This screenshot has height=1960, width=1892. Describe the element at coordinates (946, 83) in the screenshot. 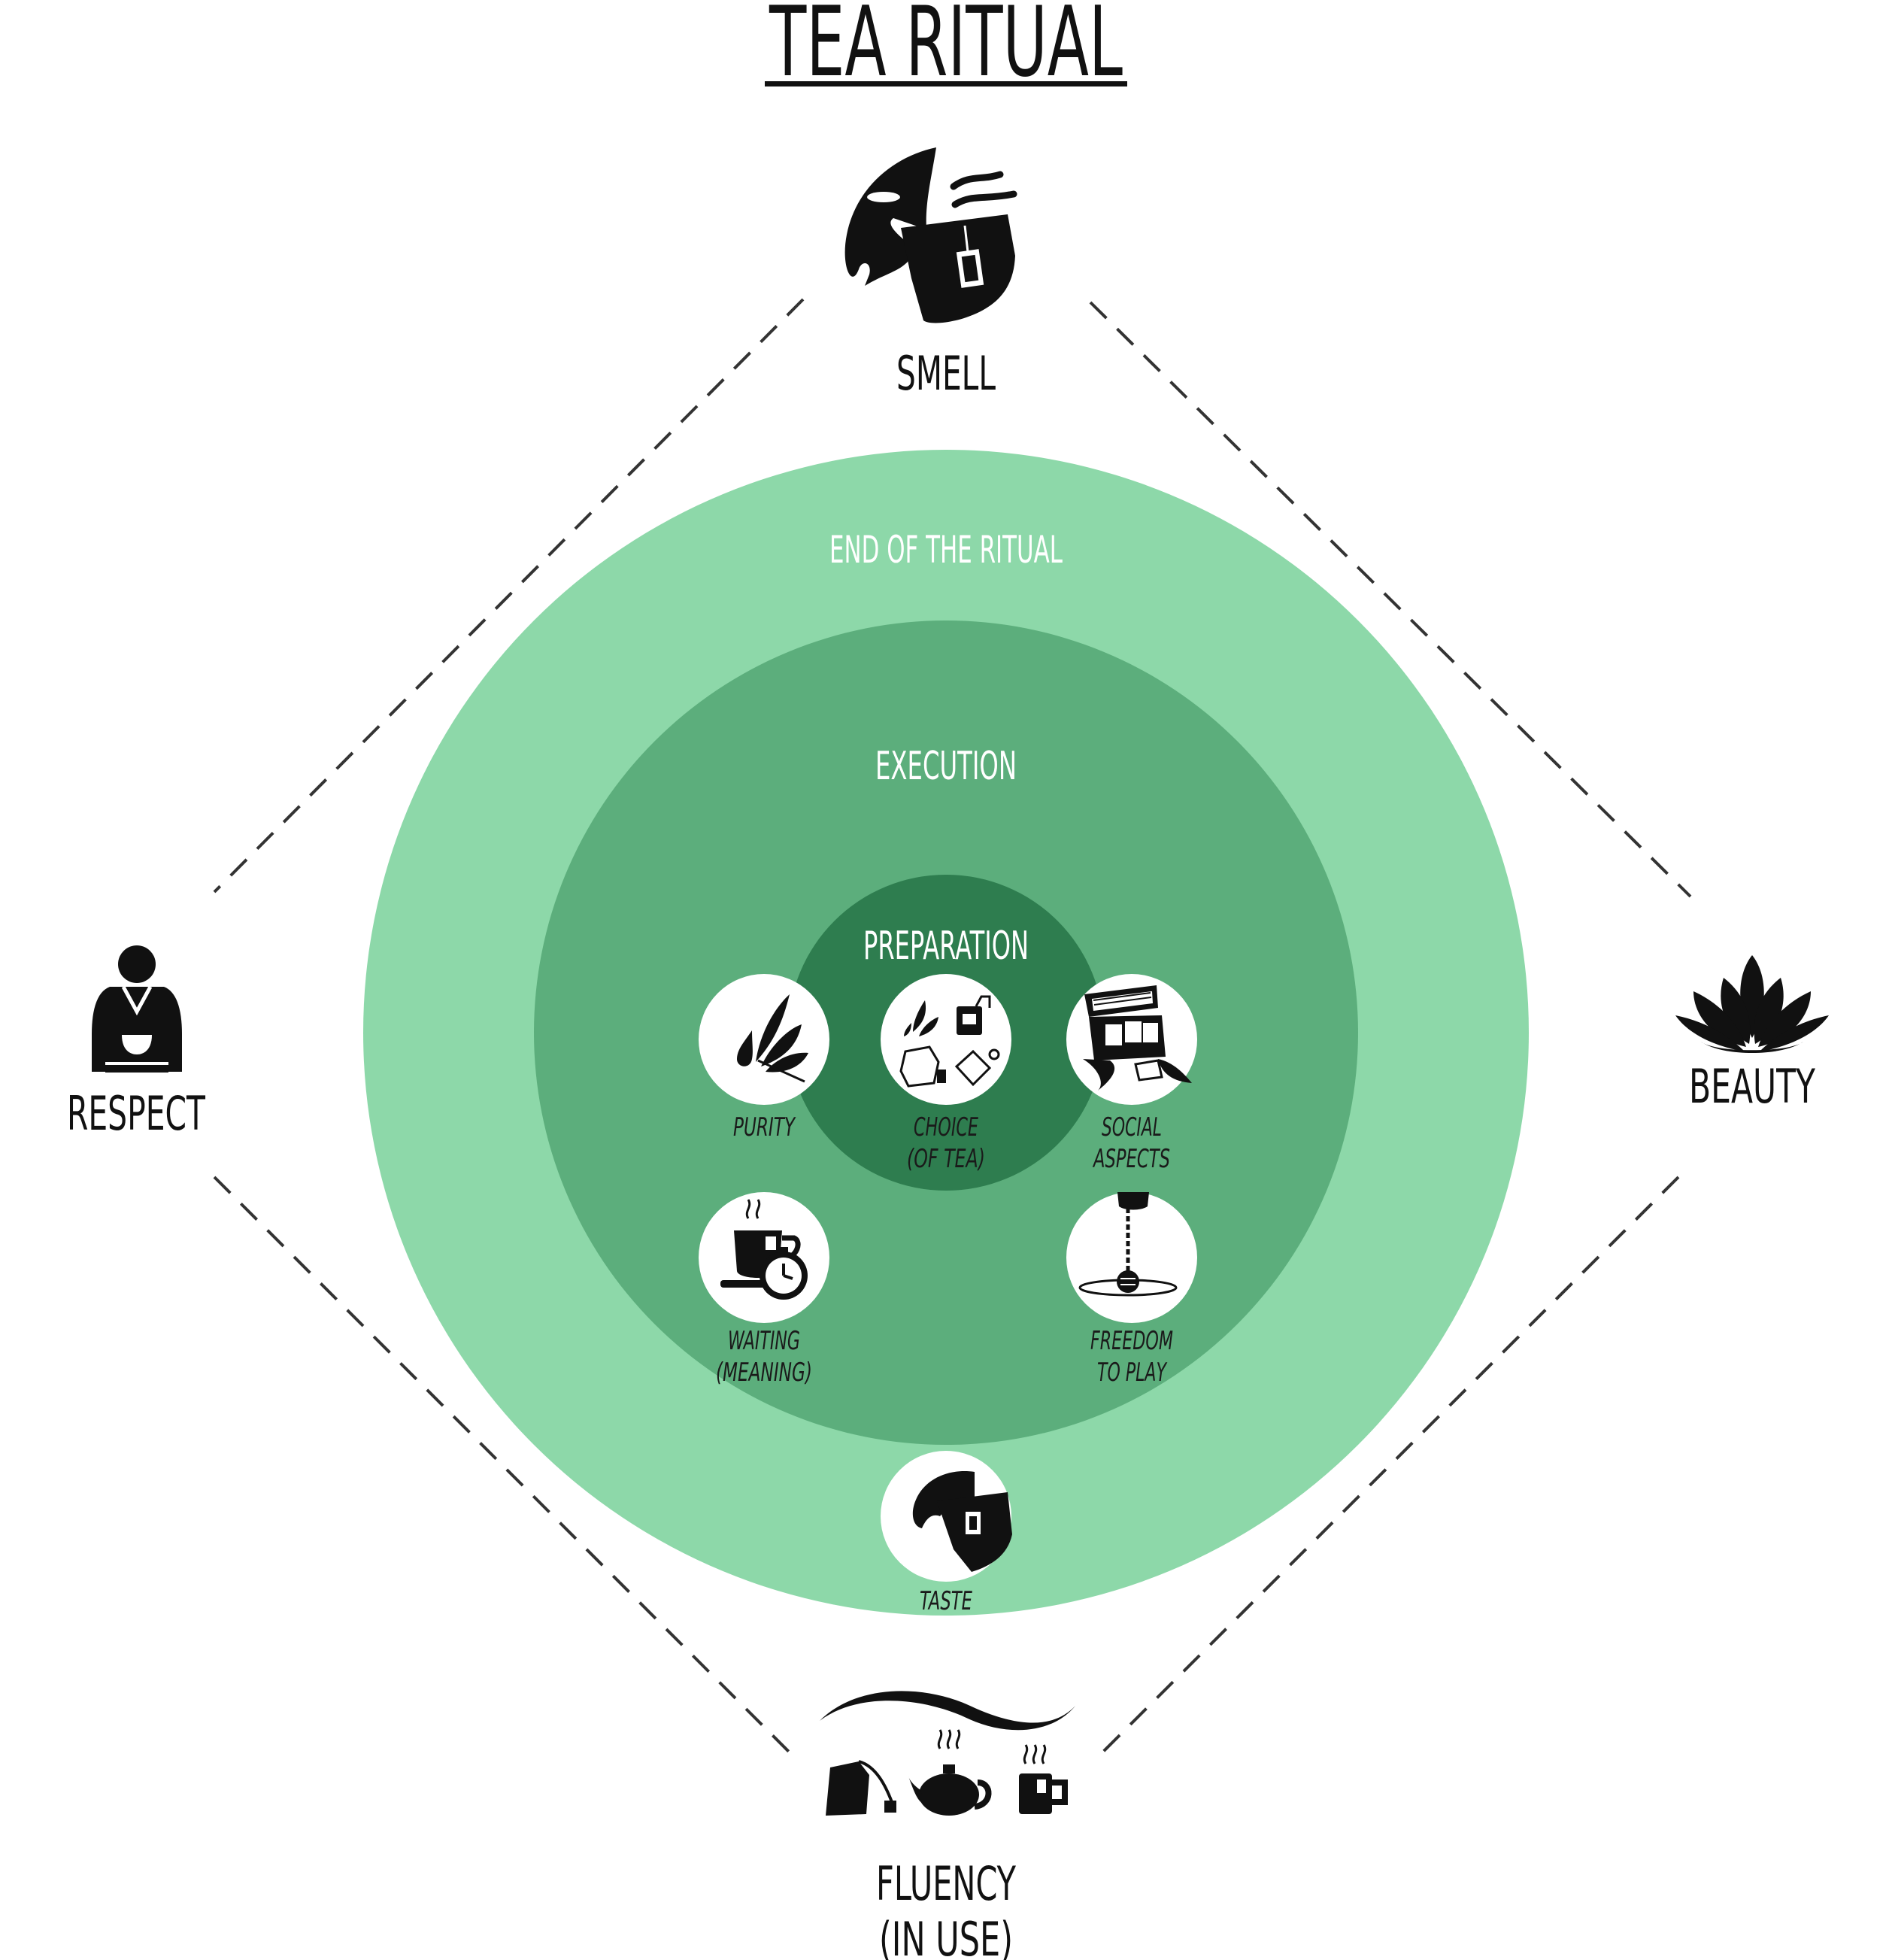

I see `title-underline` at that location.